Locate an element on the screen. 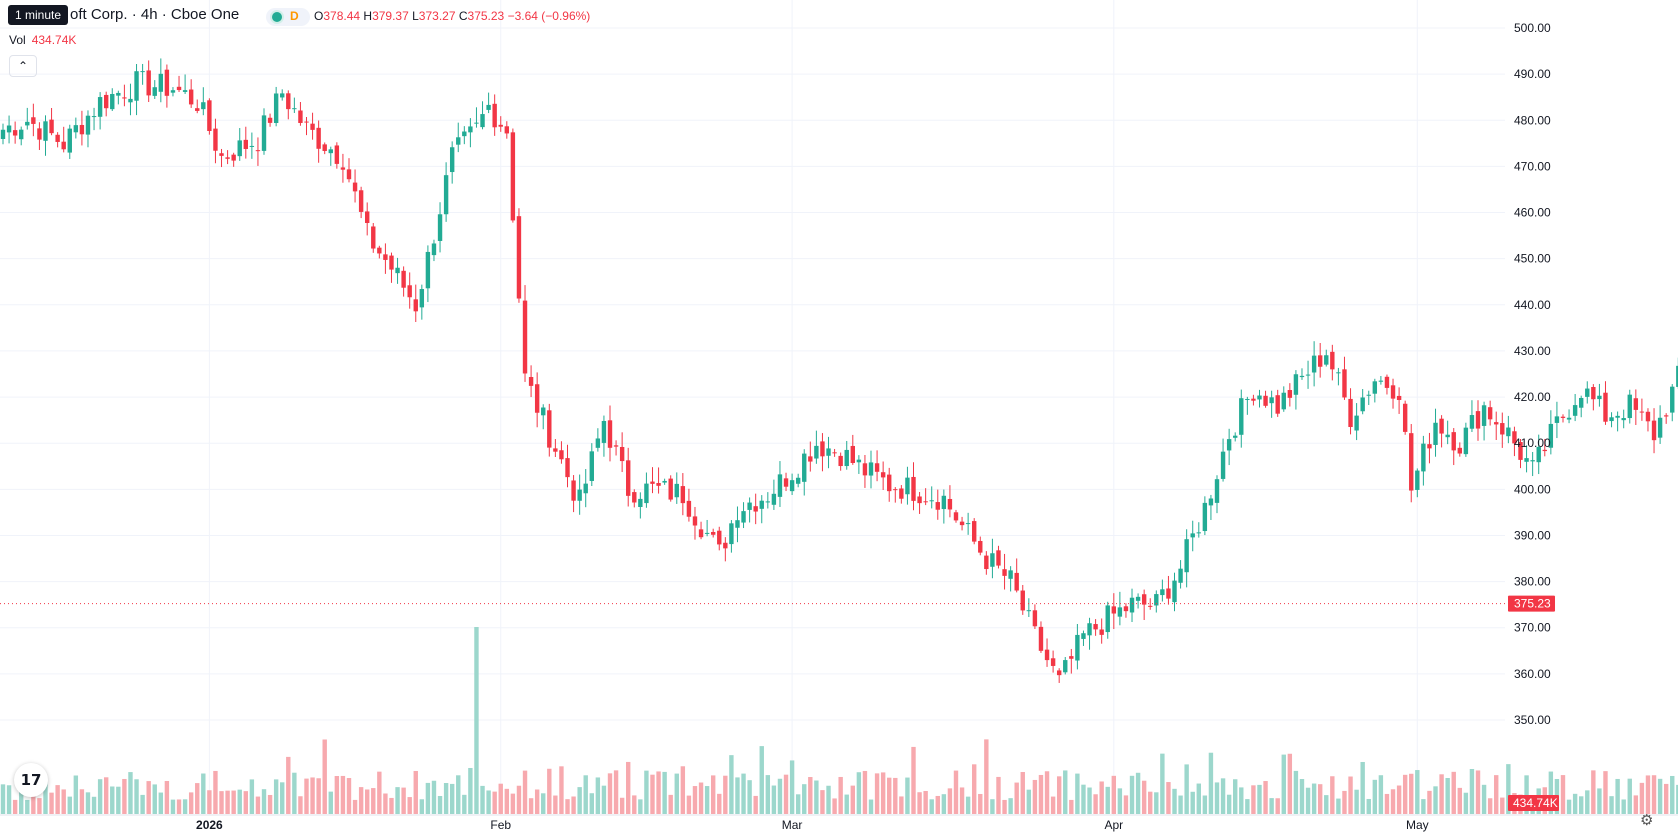 This screenshot has width=1678, height=835. volume-value: 434.74K is located at coordinates (54, 40).